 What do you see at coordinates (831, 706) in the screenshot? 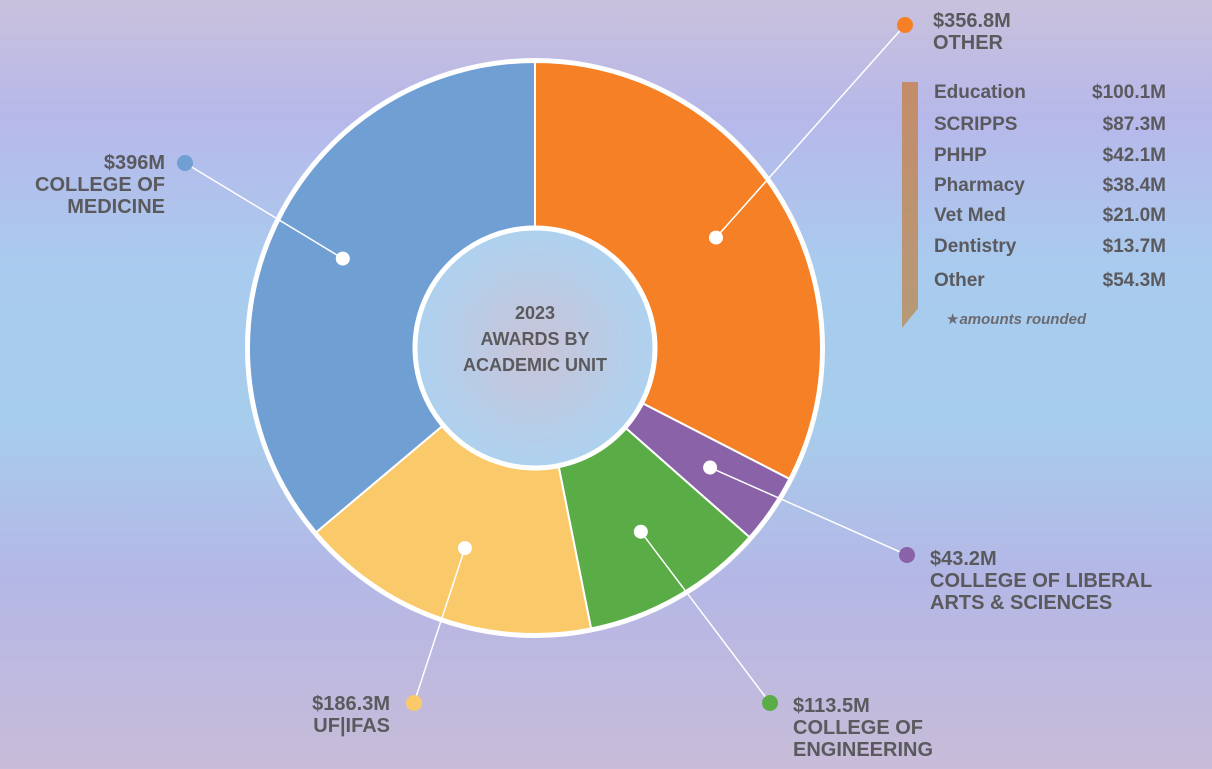
I see `value-label: $113.5M` at bounding box center [831, 706].